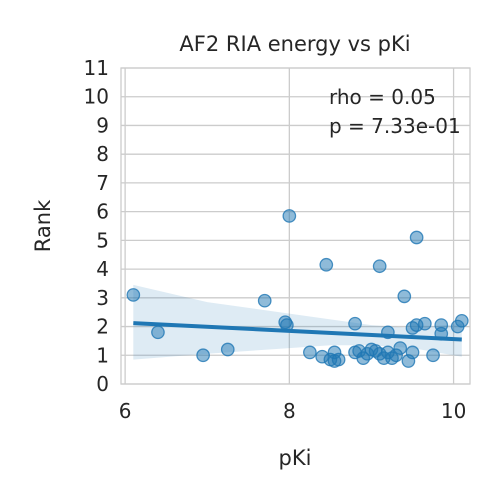 This screenshot has height=500, width=500. What do you see at coordinates (295, 458) in the screenshot?
I see `x-axis-label: pKi` at bounding box center [295, 458].